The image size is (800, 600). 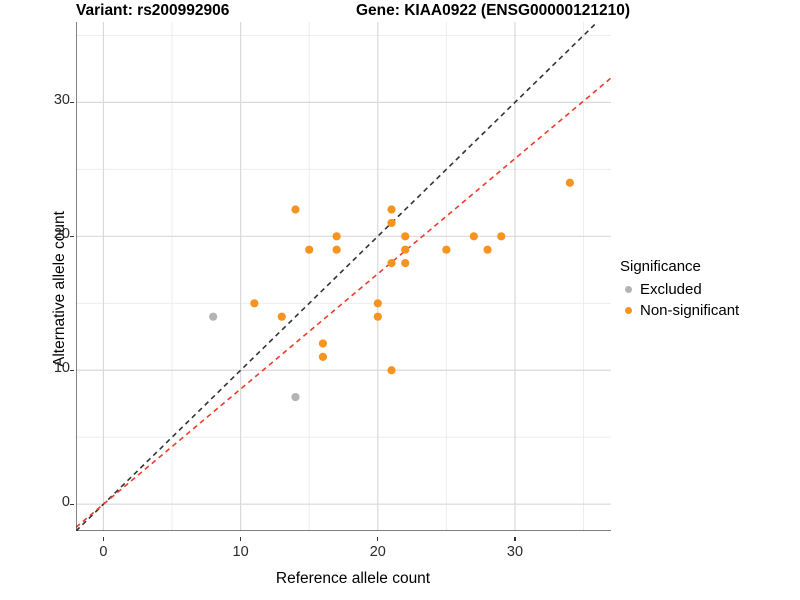 I want to click on series-non-significant, so click(x=412, y=276).